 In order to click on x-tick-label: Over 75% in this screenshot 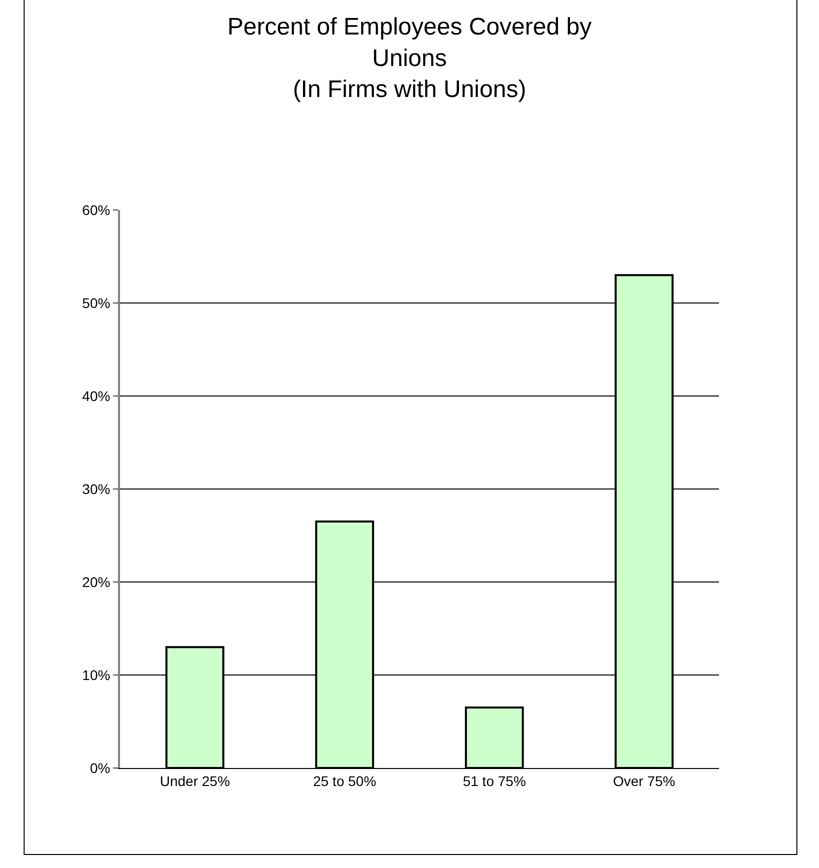, I will do `click(644, 780)`.